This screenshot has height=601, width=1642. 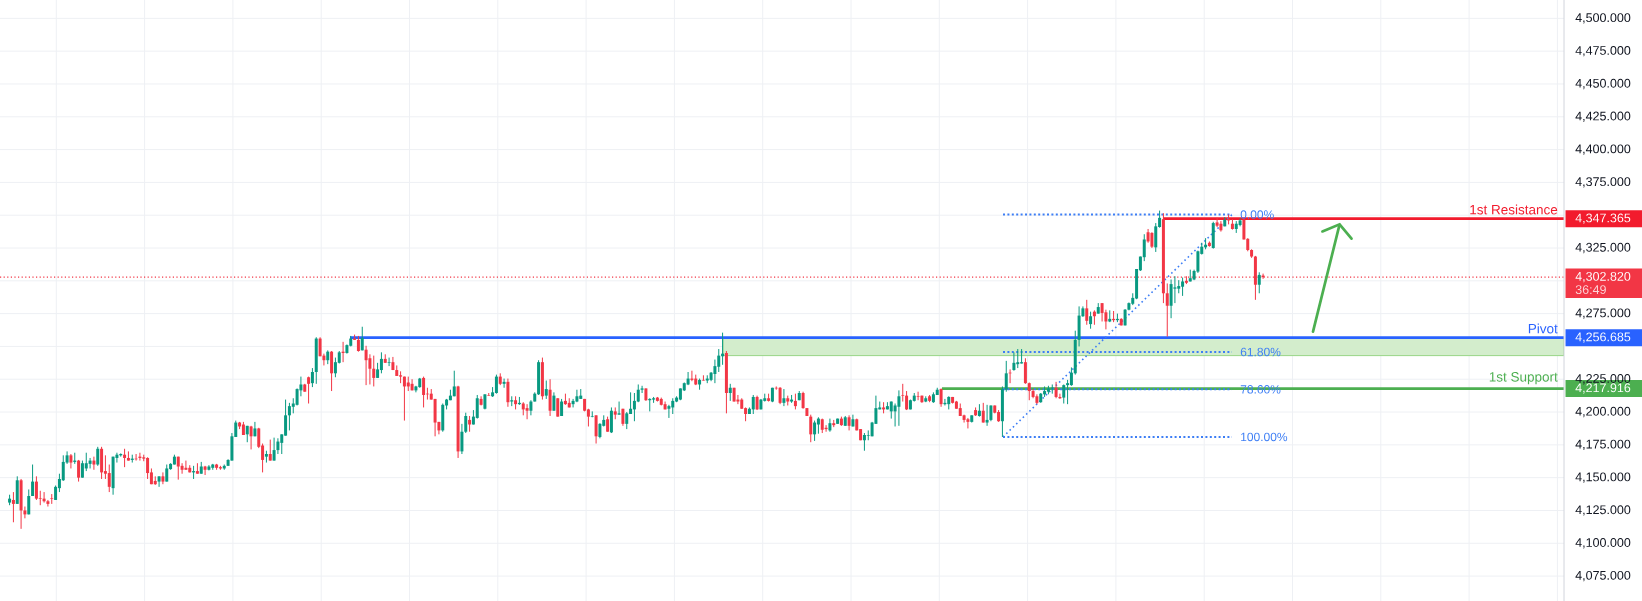 What do you see at coordinates (1603, 84) in the screenshot?
I see `y-tick-label: 4,450.000` at bounding box center [1603, 84].